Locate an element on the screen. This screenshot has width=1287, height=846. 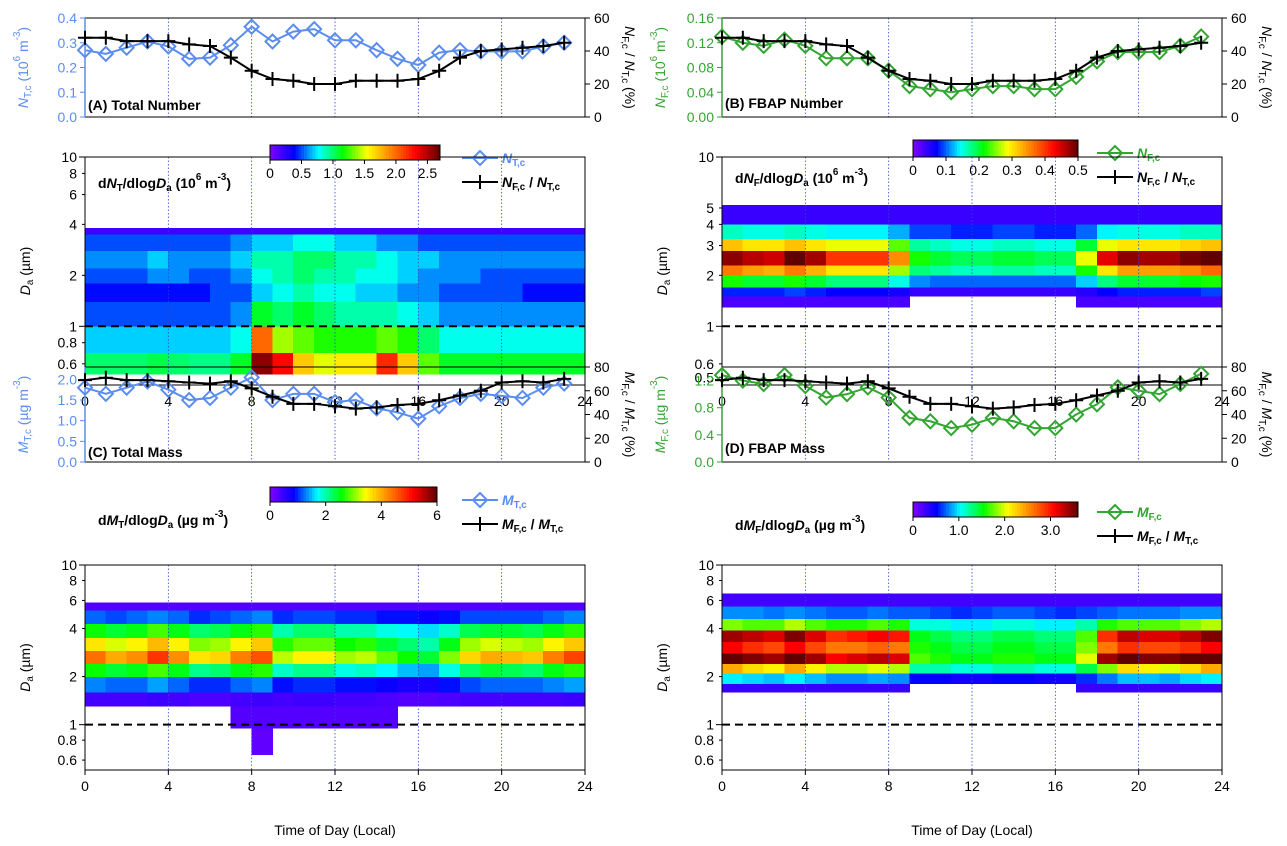
y2-axis-label-part: T,c is located at coordinates (624, 425).